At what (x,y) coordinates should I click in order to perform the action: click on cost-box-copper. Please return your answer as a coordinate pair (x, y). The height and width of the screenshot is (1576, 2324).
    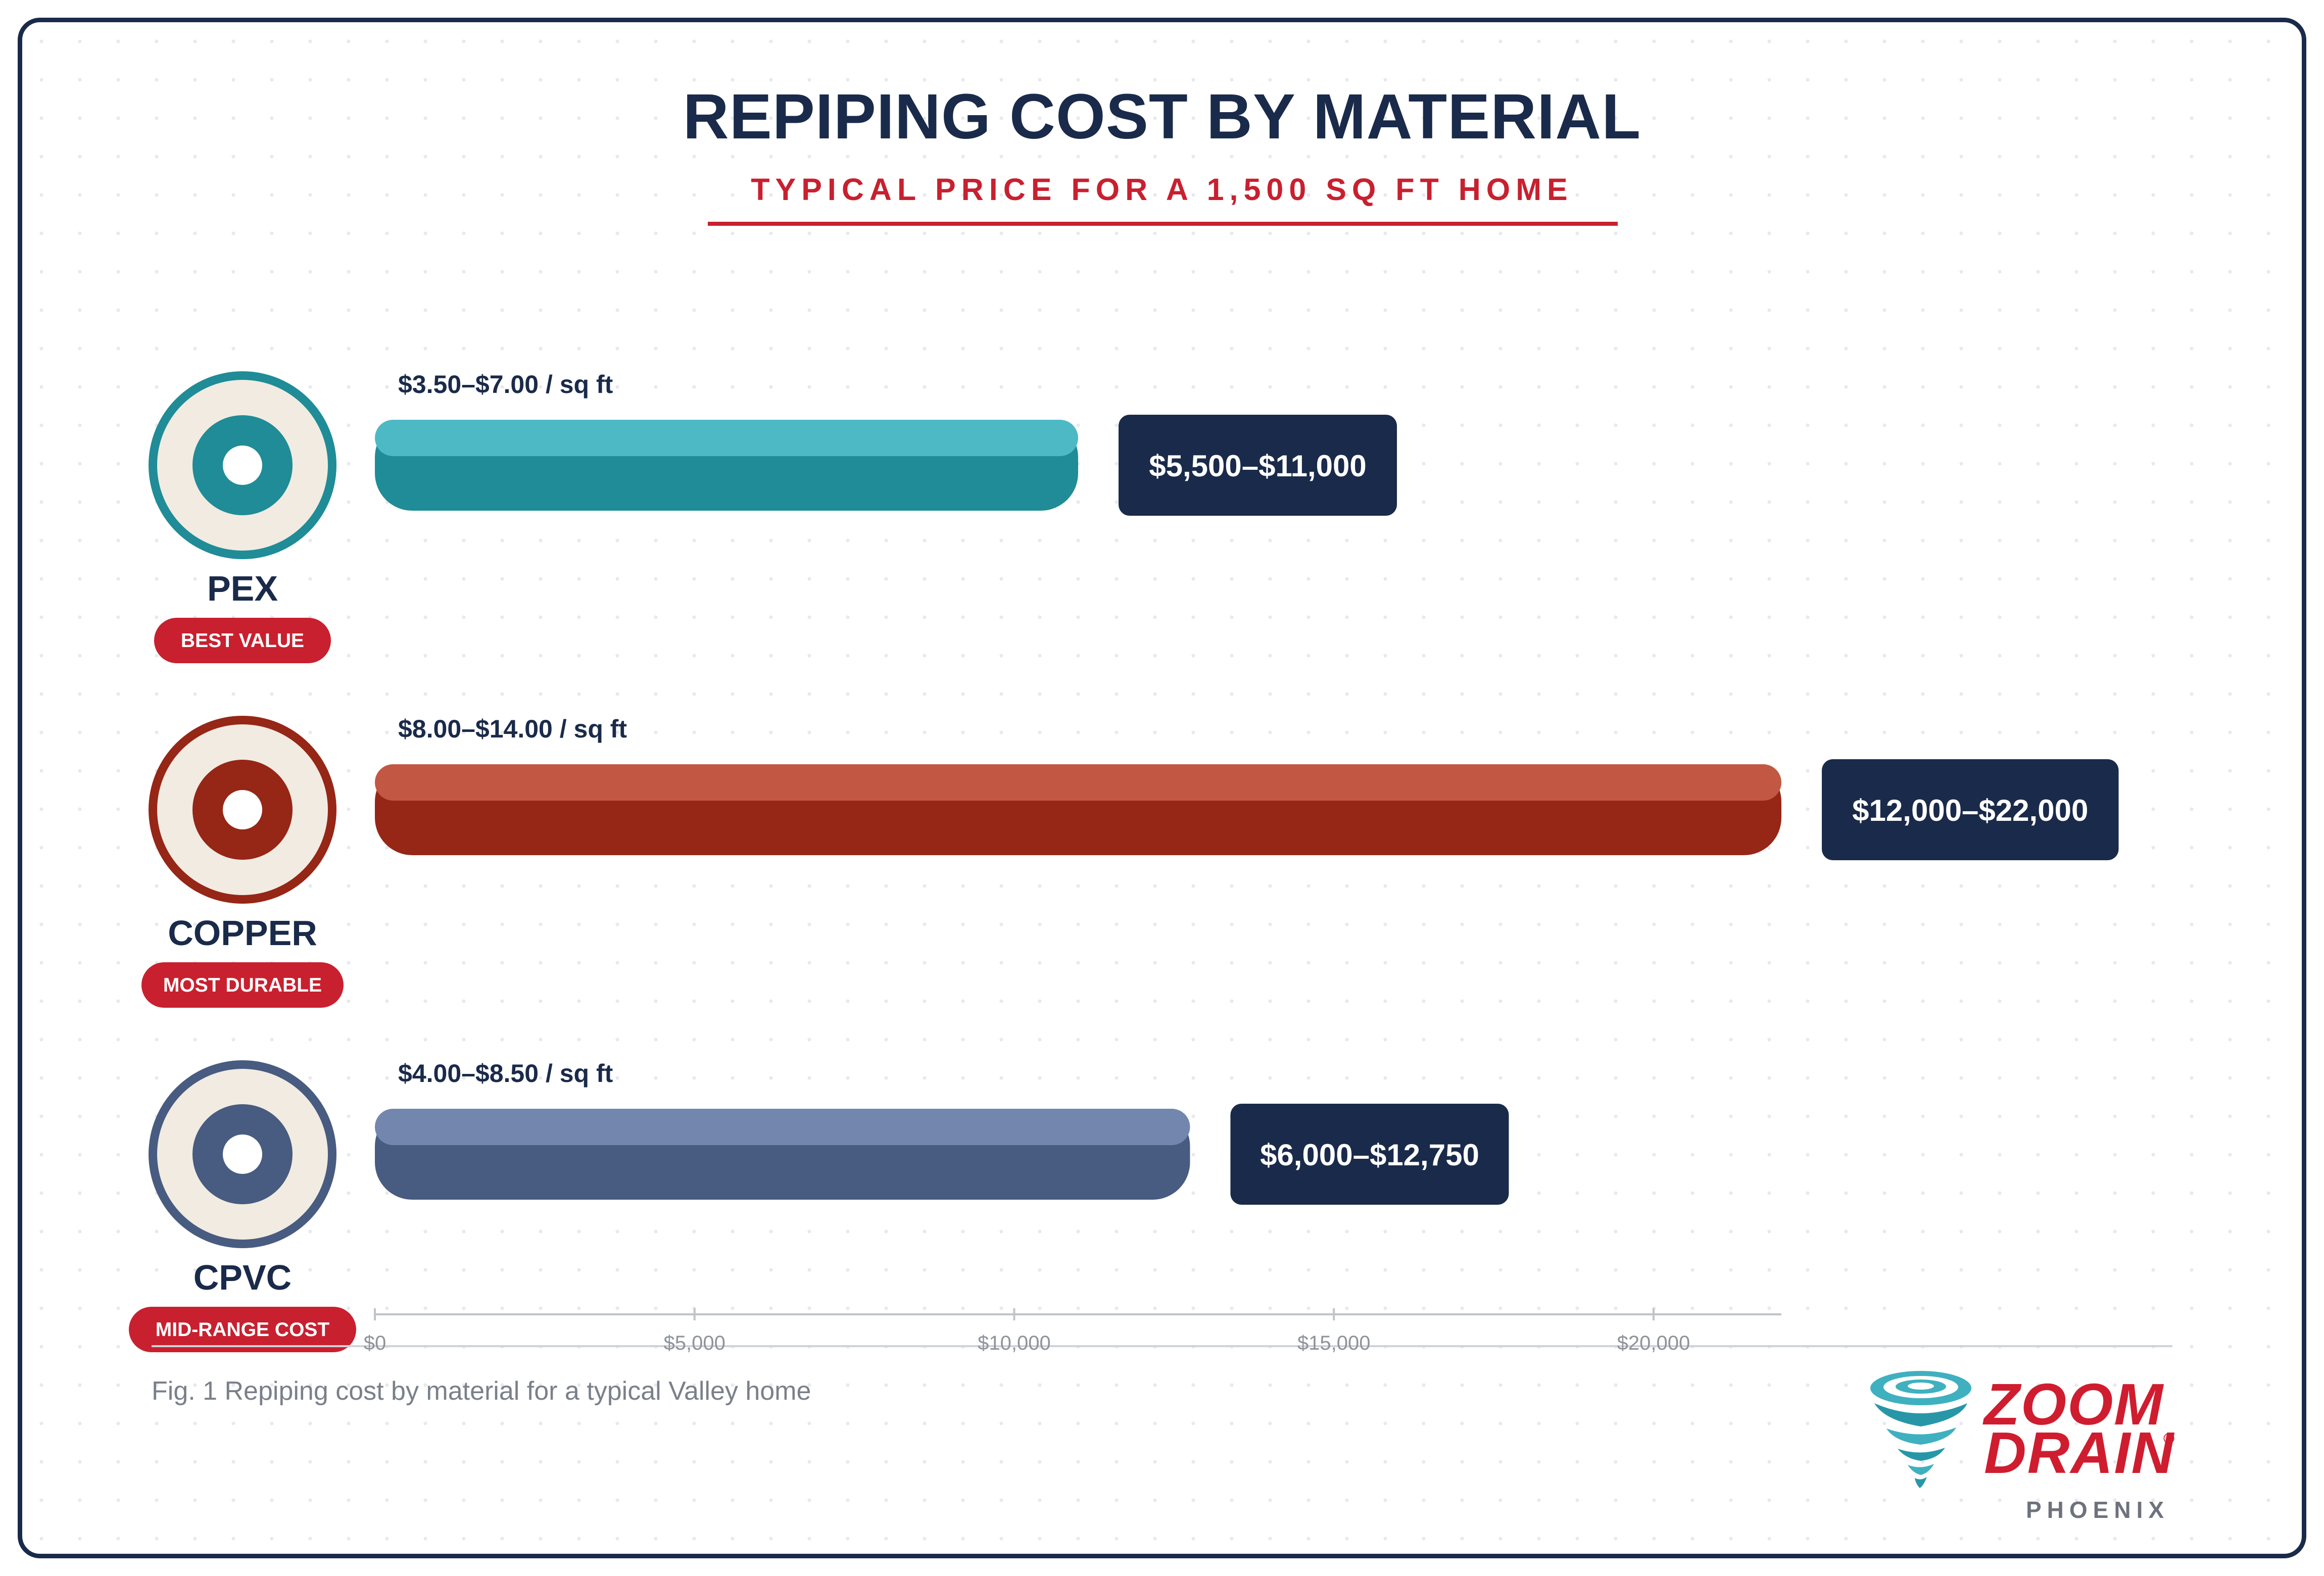
    Looking at the image, I should click on (1971, 809).